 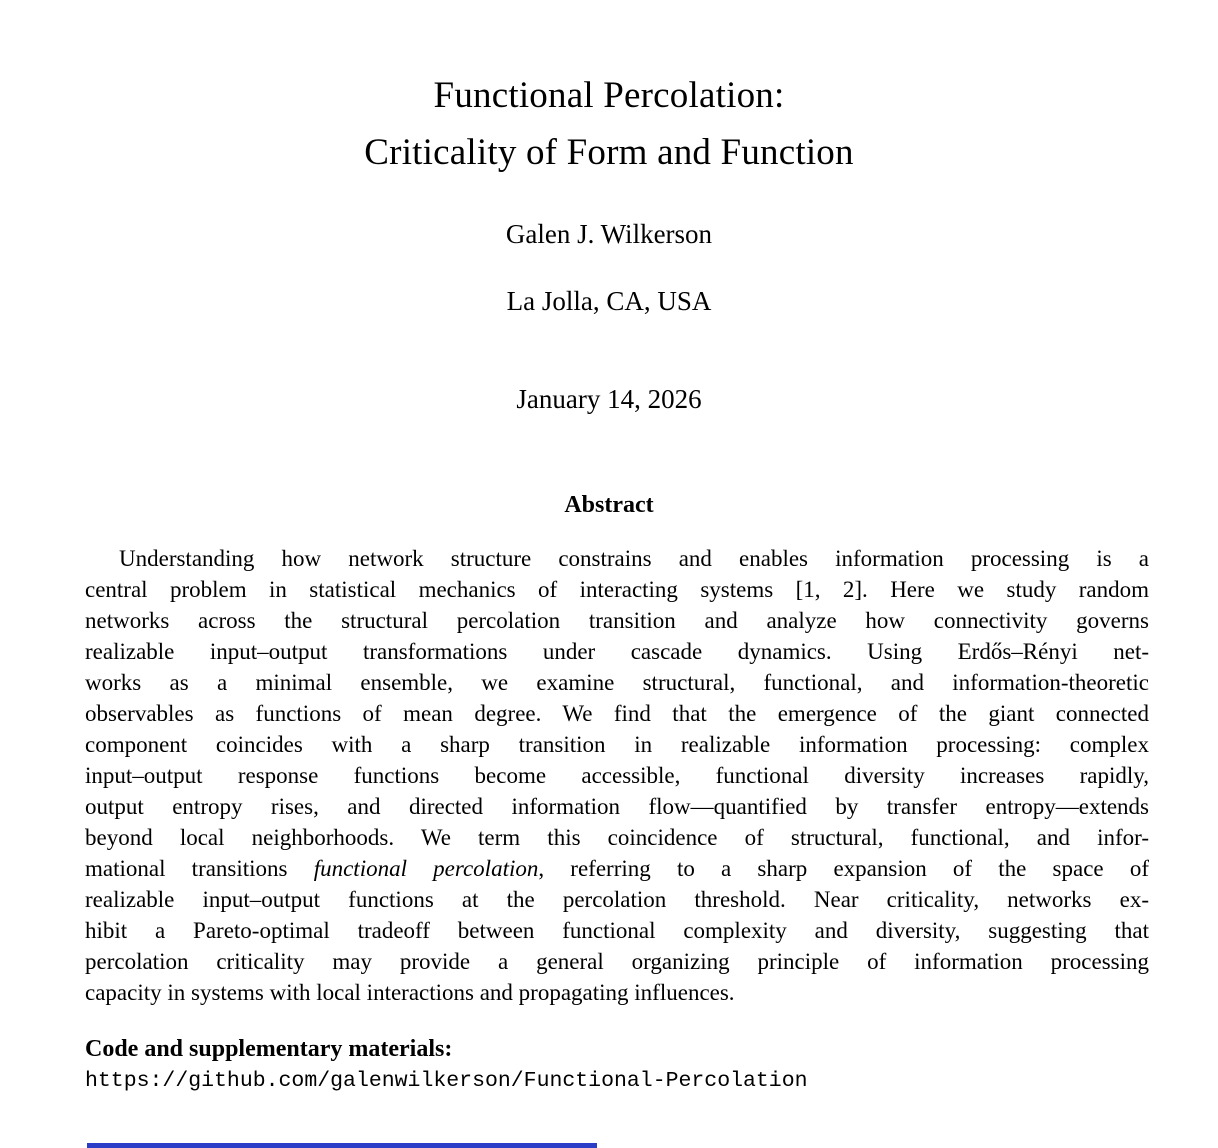 I want to click on link-underline-bar, so click(x=342, y=1145).